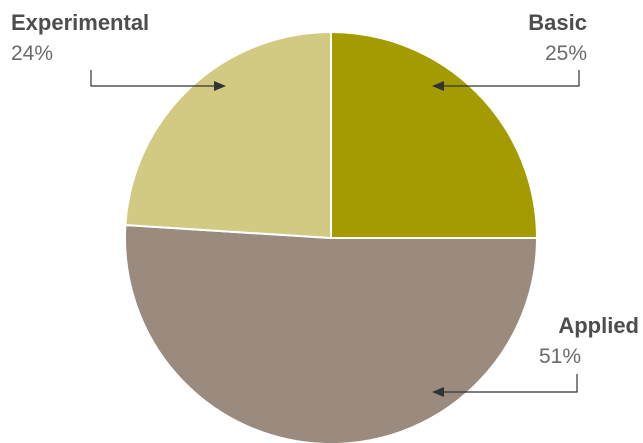 The width and height of the screenshot is (643, 443). I want to click on arrowhead-experimental, so click(220, 86).